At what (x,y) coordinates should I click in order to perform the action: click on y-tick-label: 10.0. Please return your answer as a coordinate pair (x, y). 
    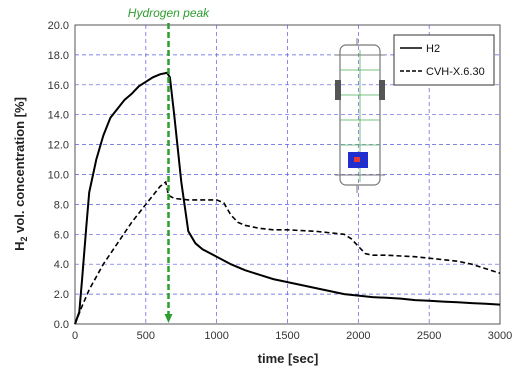
    Looking at the image, I should click on (58, 176).